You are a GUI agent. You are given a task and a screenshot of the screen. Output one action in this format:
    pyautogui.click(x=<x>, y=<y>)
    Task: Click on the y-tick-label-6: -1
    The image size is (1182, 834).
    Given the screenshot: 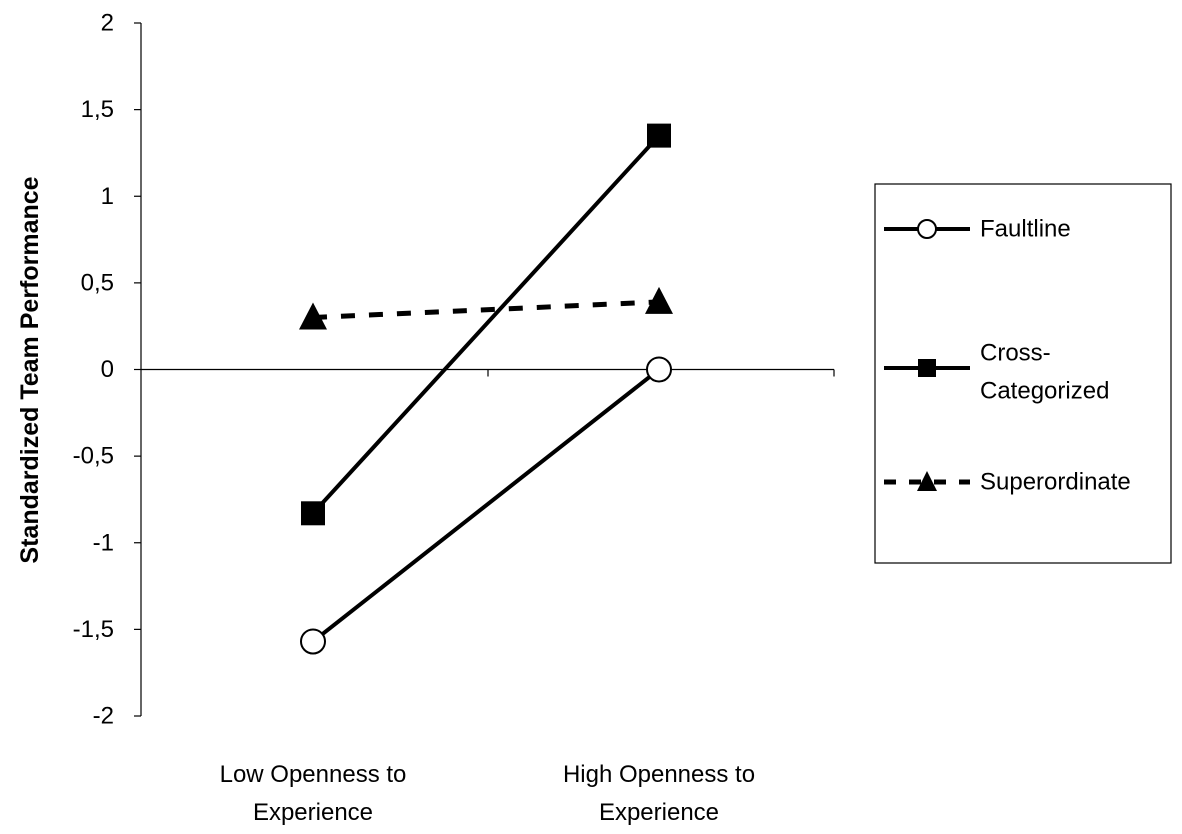 What is the action you would take?
    pyautogui.click(x=103, y=542)
    